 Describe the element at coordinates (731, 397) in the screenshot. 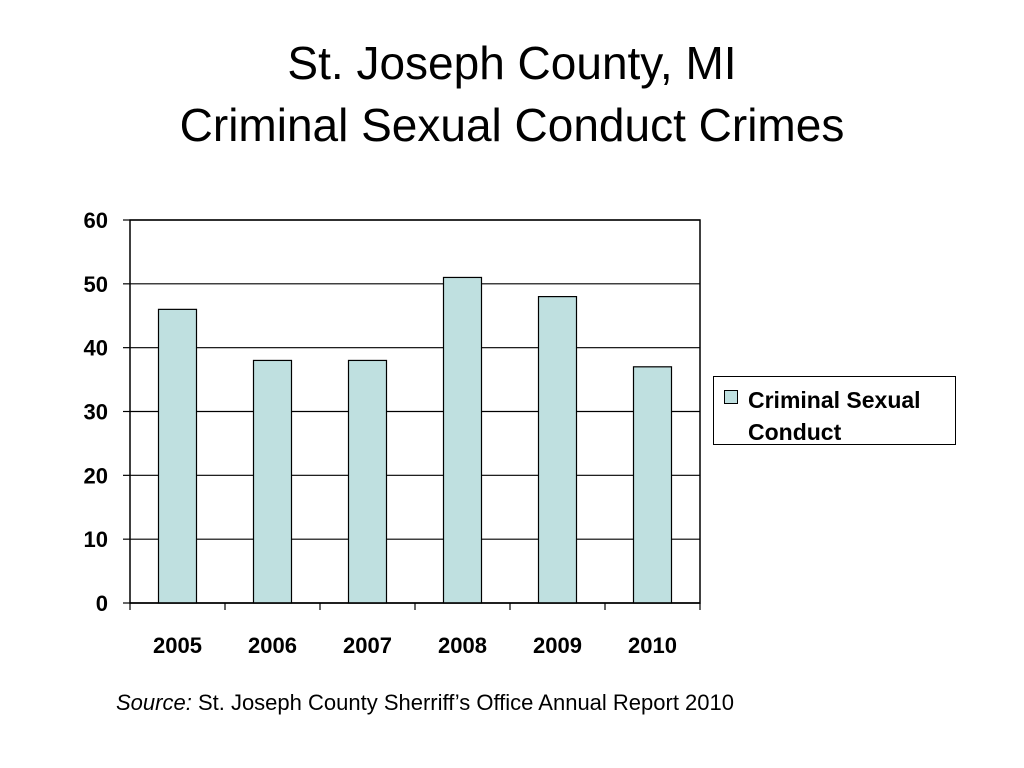

I see `legend-swatch` at that location.